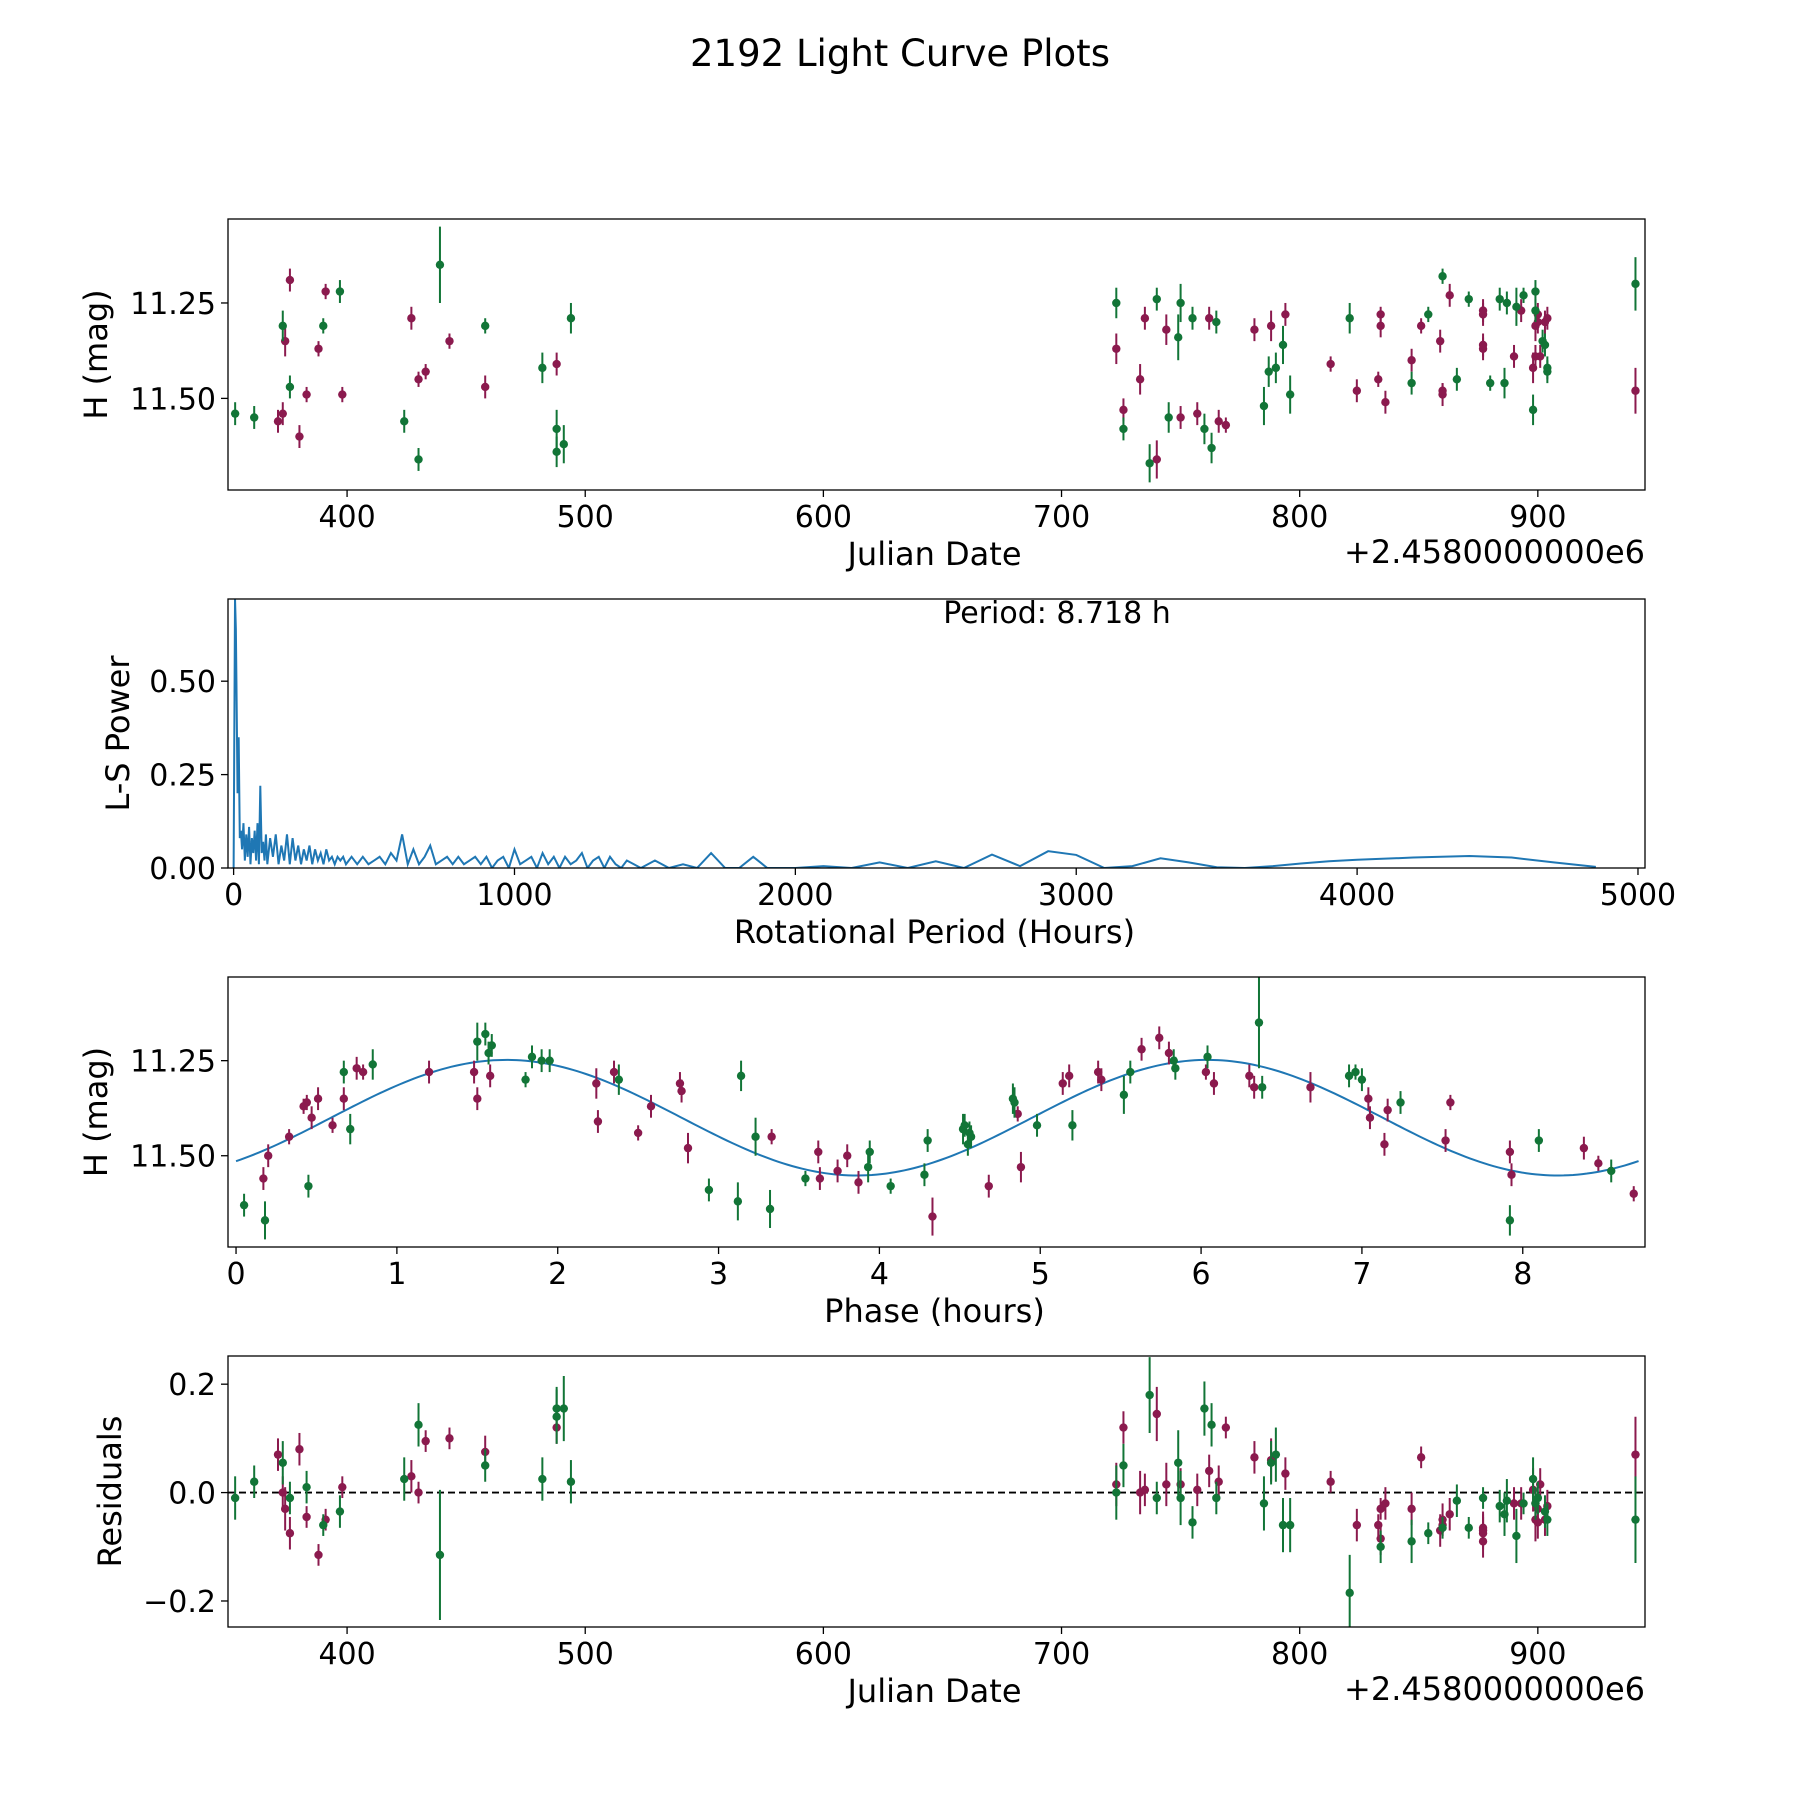 The image size is (1800, 1800). What do you see at coordinates (96, 1112) in the screenshot?
I see `phased-ylabel: H (mag)` at bounding box center [96, 1112].